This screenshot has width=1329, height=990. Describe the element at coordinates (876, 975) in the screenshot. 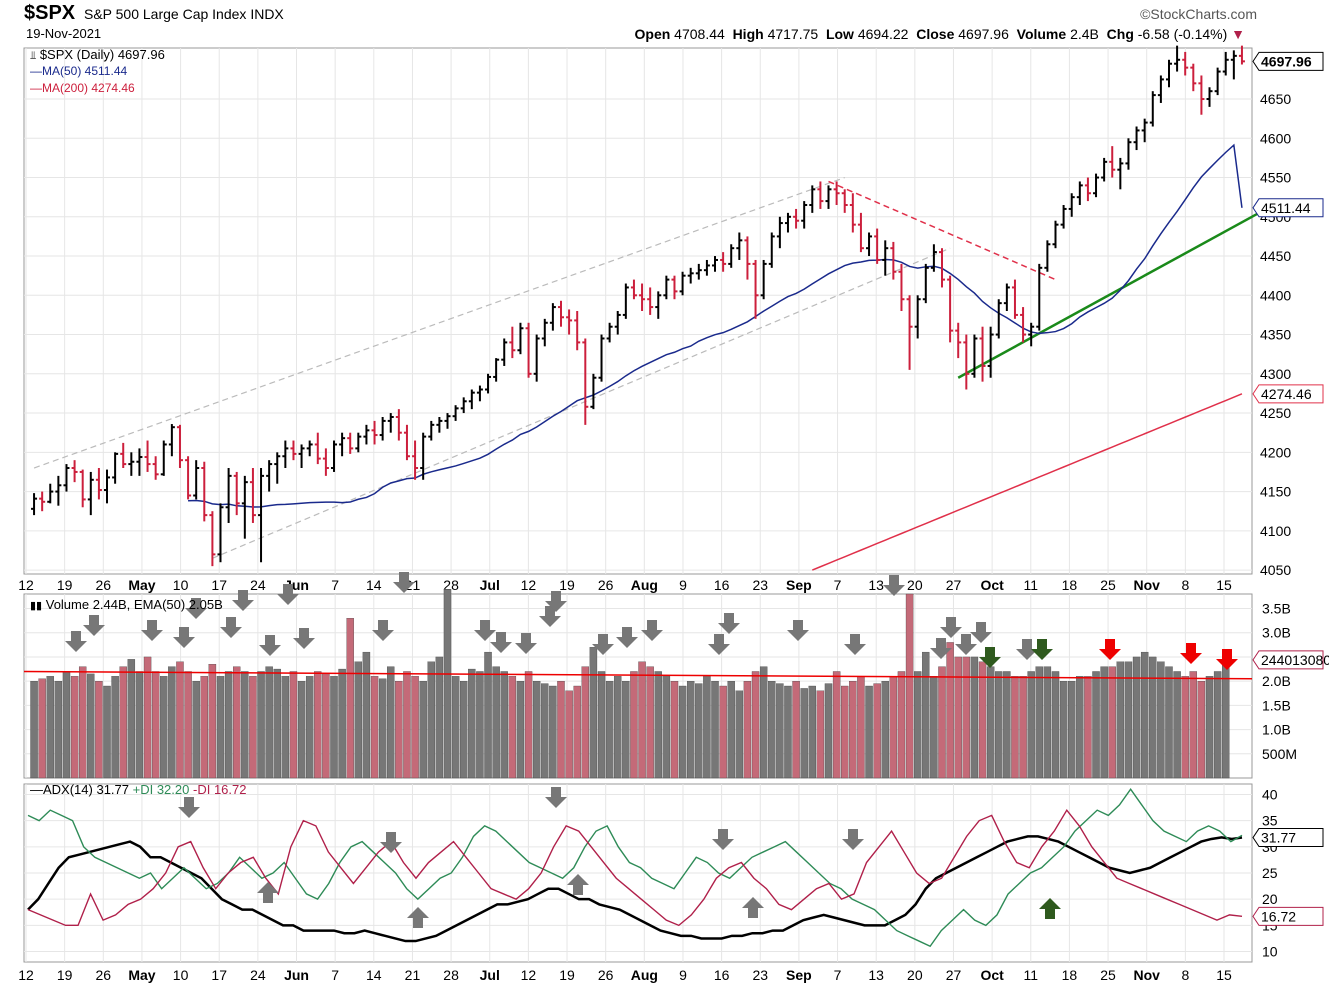

I see `x-tick-label: 13` at that location.